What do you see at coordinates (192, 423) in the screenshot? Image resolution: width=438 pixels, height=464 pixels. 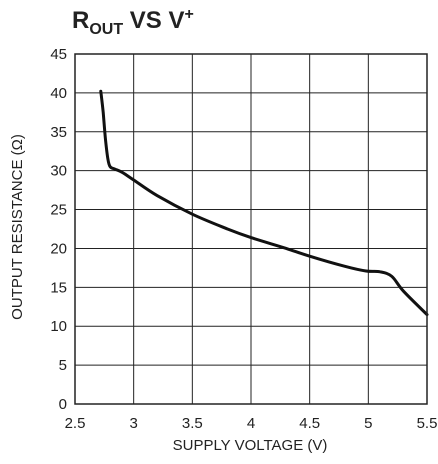 I see `x-tick-label: 3.5` at bounding box center [192, 423].